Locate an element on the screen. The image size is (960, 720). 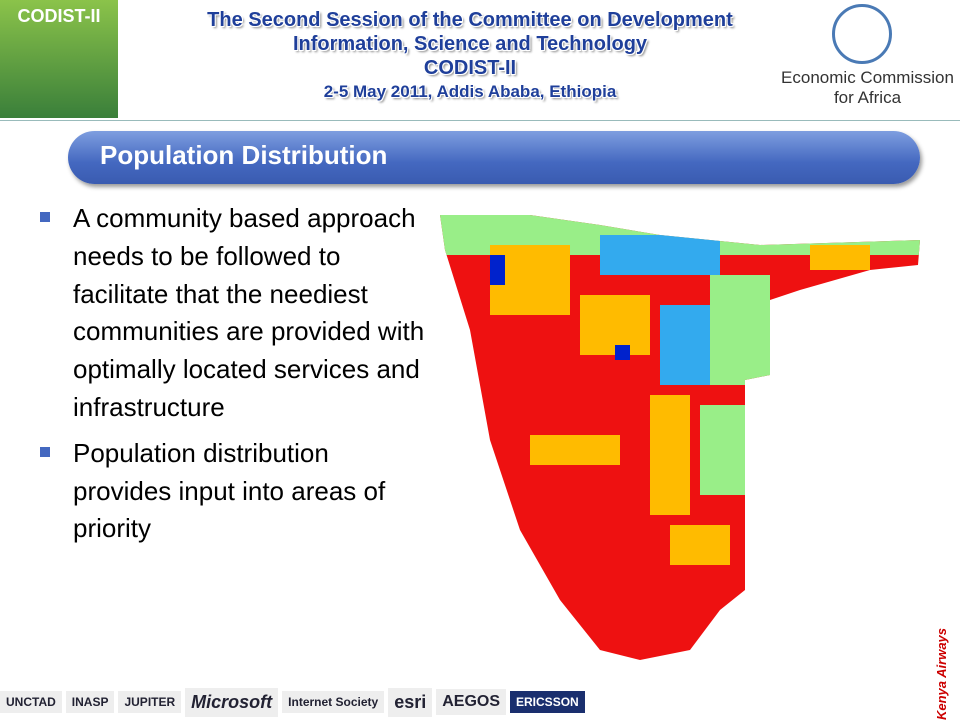
section-title: Population Distribution is located at coordinates (244, 155).